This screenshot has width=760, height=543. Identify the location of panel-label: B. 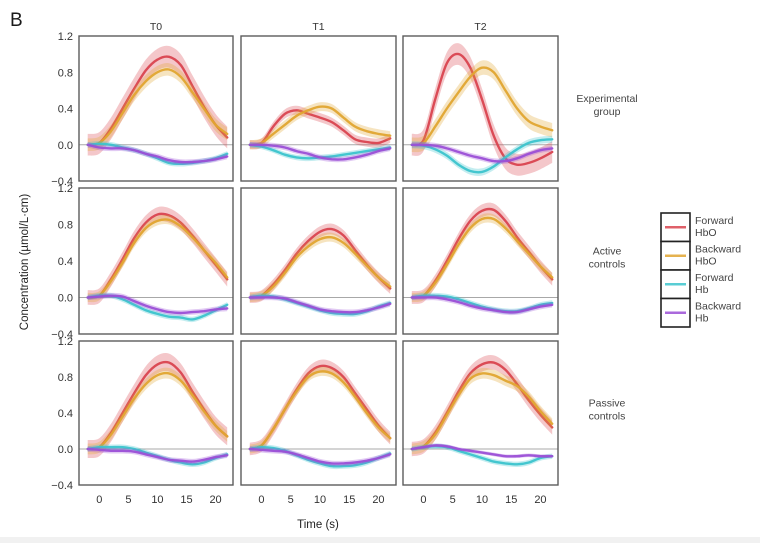
(16, 20).